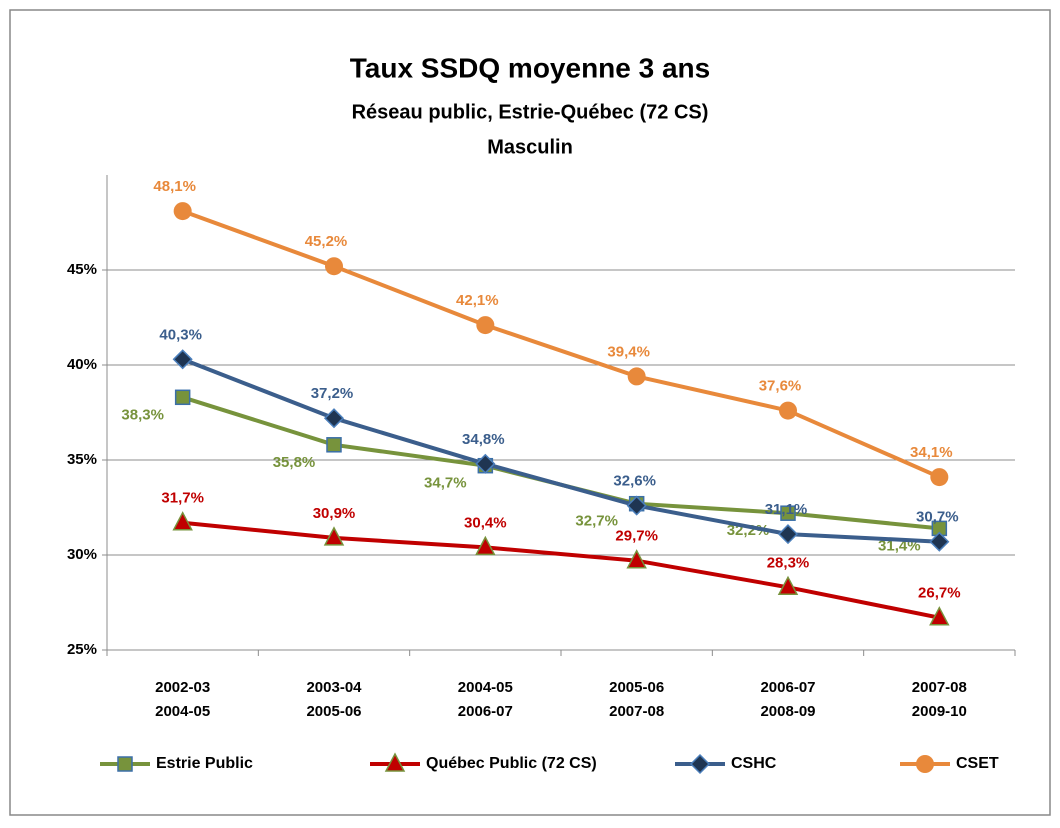  What do you see at coordinates (939, 593) in the screenshot?
I see `data-label: 26,7%` at bounding box center [939, 593].